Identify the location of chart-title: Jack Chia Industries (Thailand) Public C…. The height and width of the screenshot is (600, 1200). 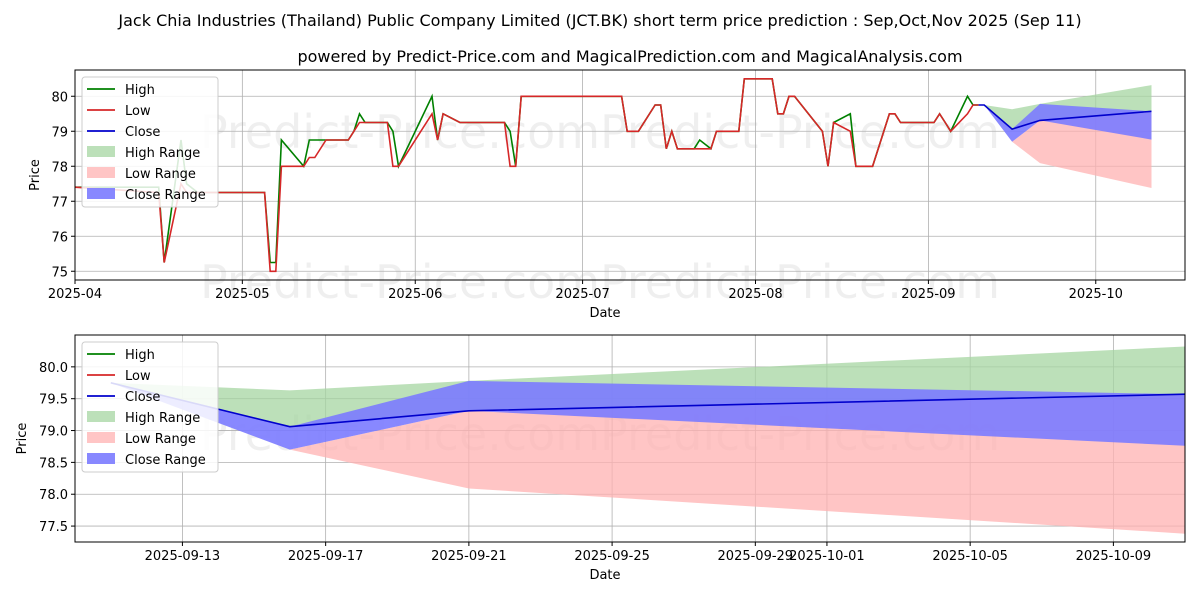
(599, 20).